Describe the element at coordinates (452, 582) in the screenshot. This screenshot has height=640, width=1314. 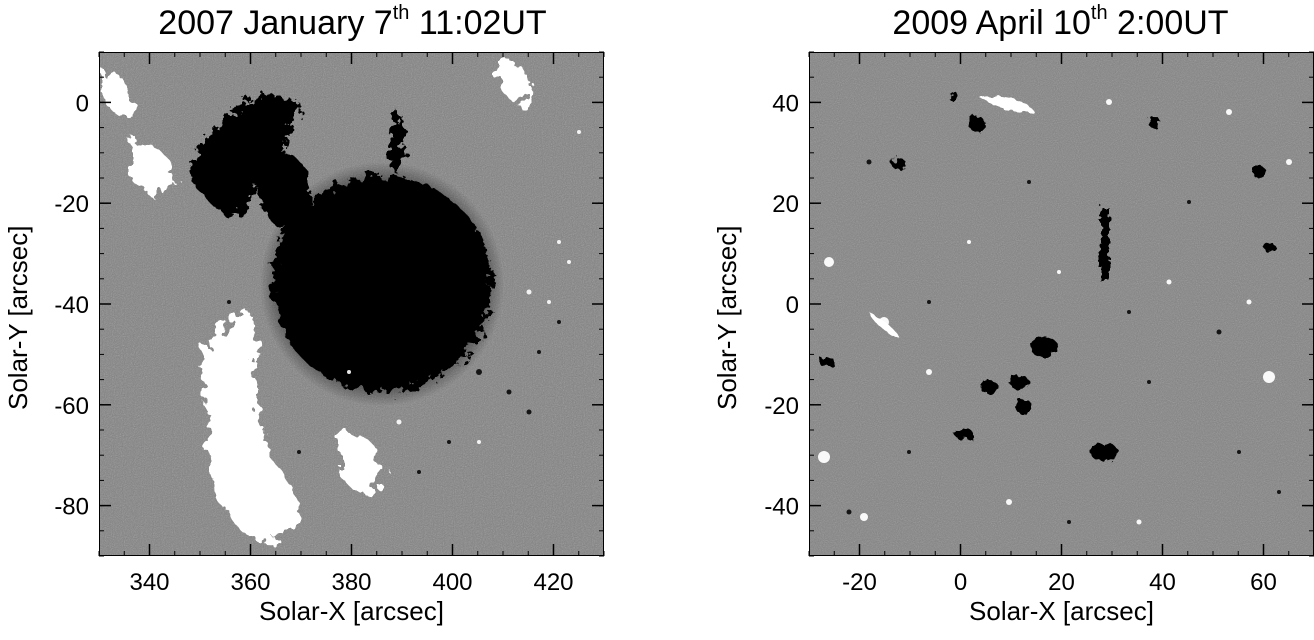
I see `x-tick-label: 400` at that location.